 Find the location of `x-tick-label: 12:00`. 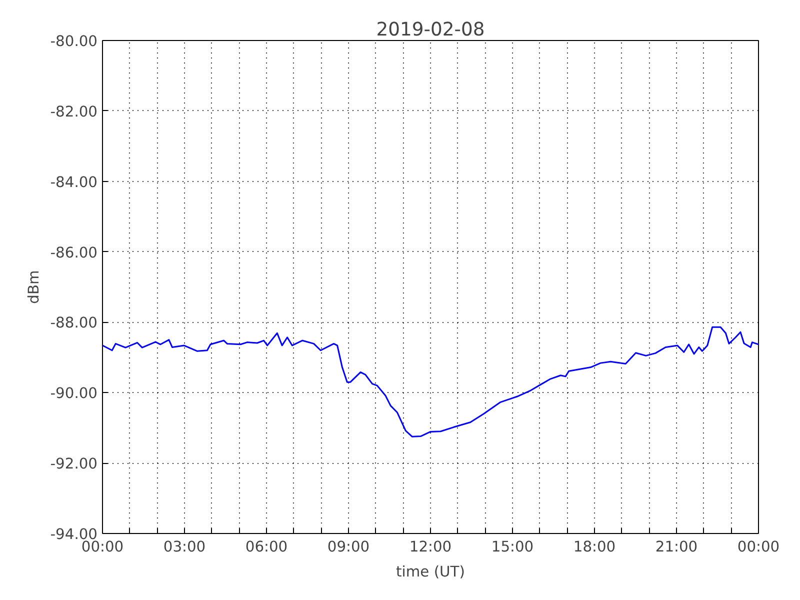

x-tick-label: 12:00 is located at coordinates (430, 547).